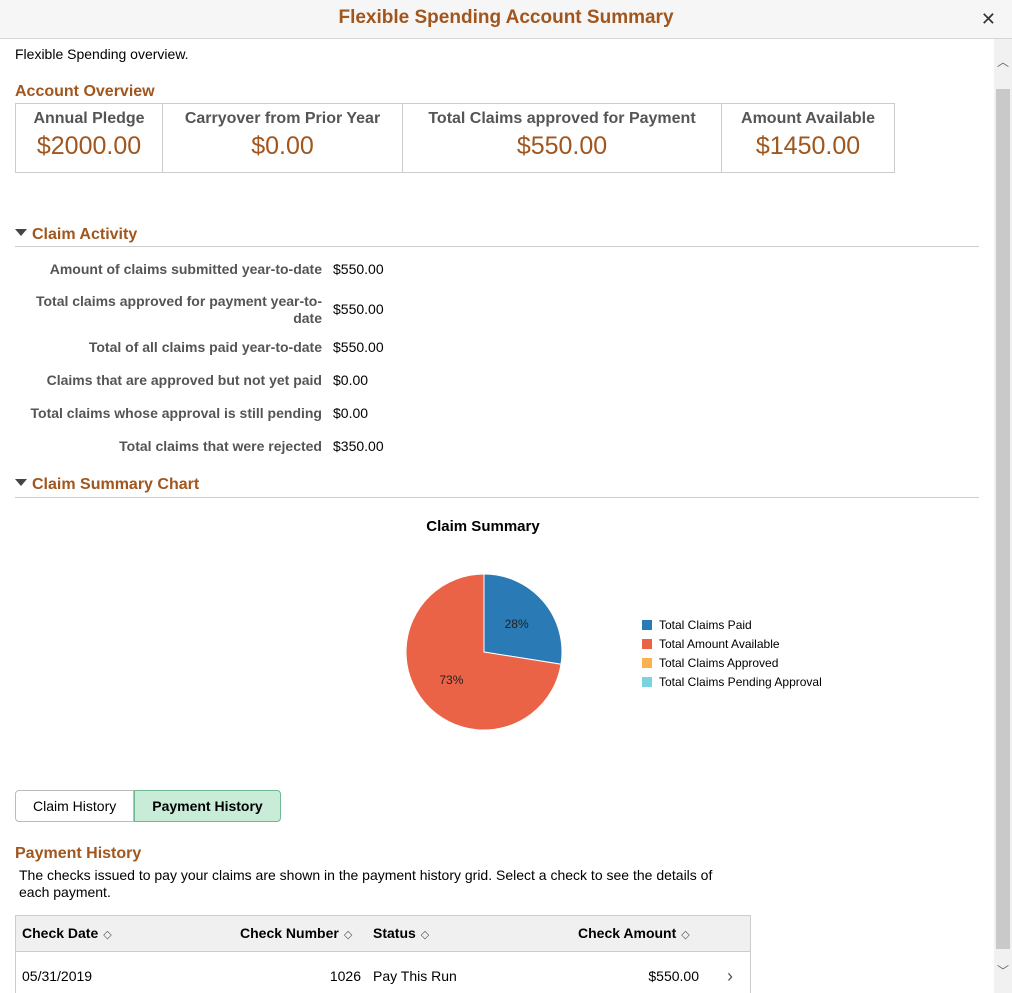 Image resolution: width=1012 pixels, height=993 pixels. I want to click on legend-label: Total Claims Approved, so click(719, 662).